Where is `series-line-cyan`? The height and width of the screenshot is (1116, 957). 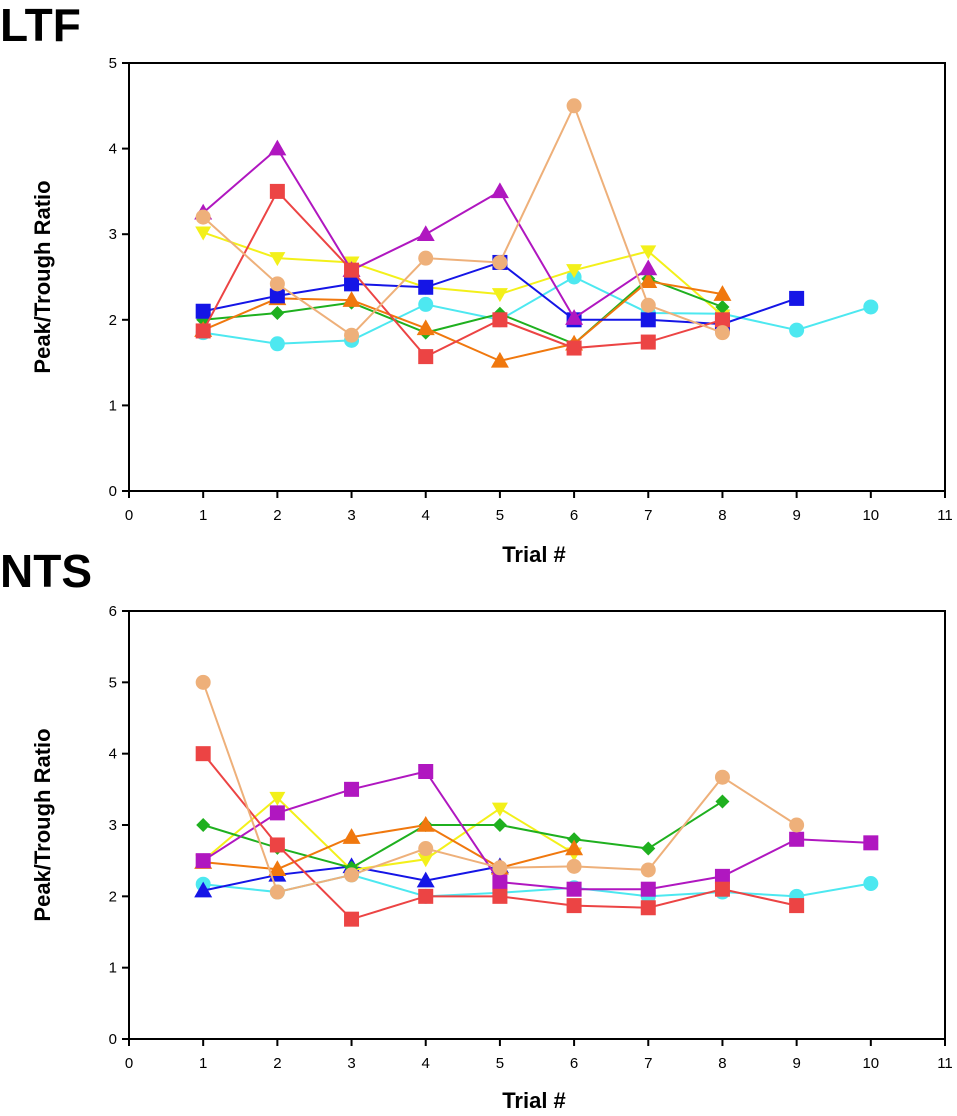 series-line-cyan is located at coordinates (537, 310).